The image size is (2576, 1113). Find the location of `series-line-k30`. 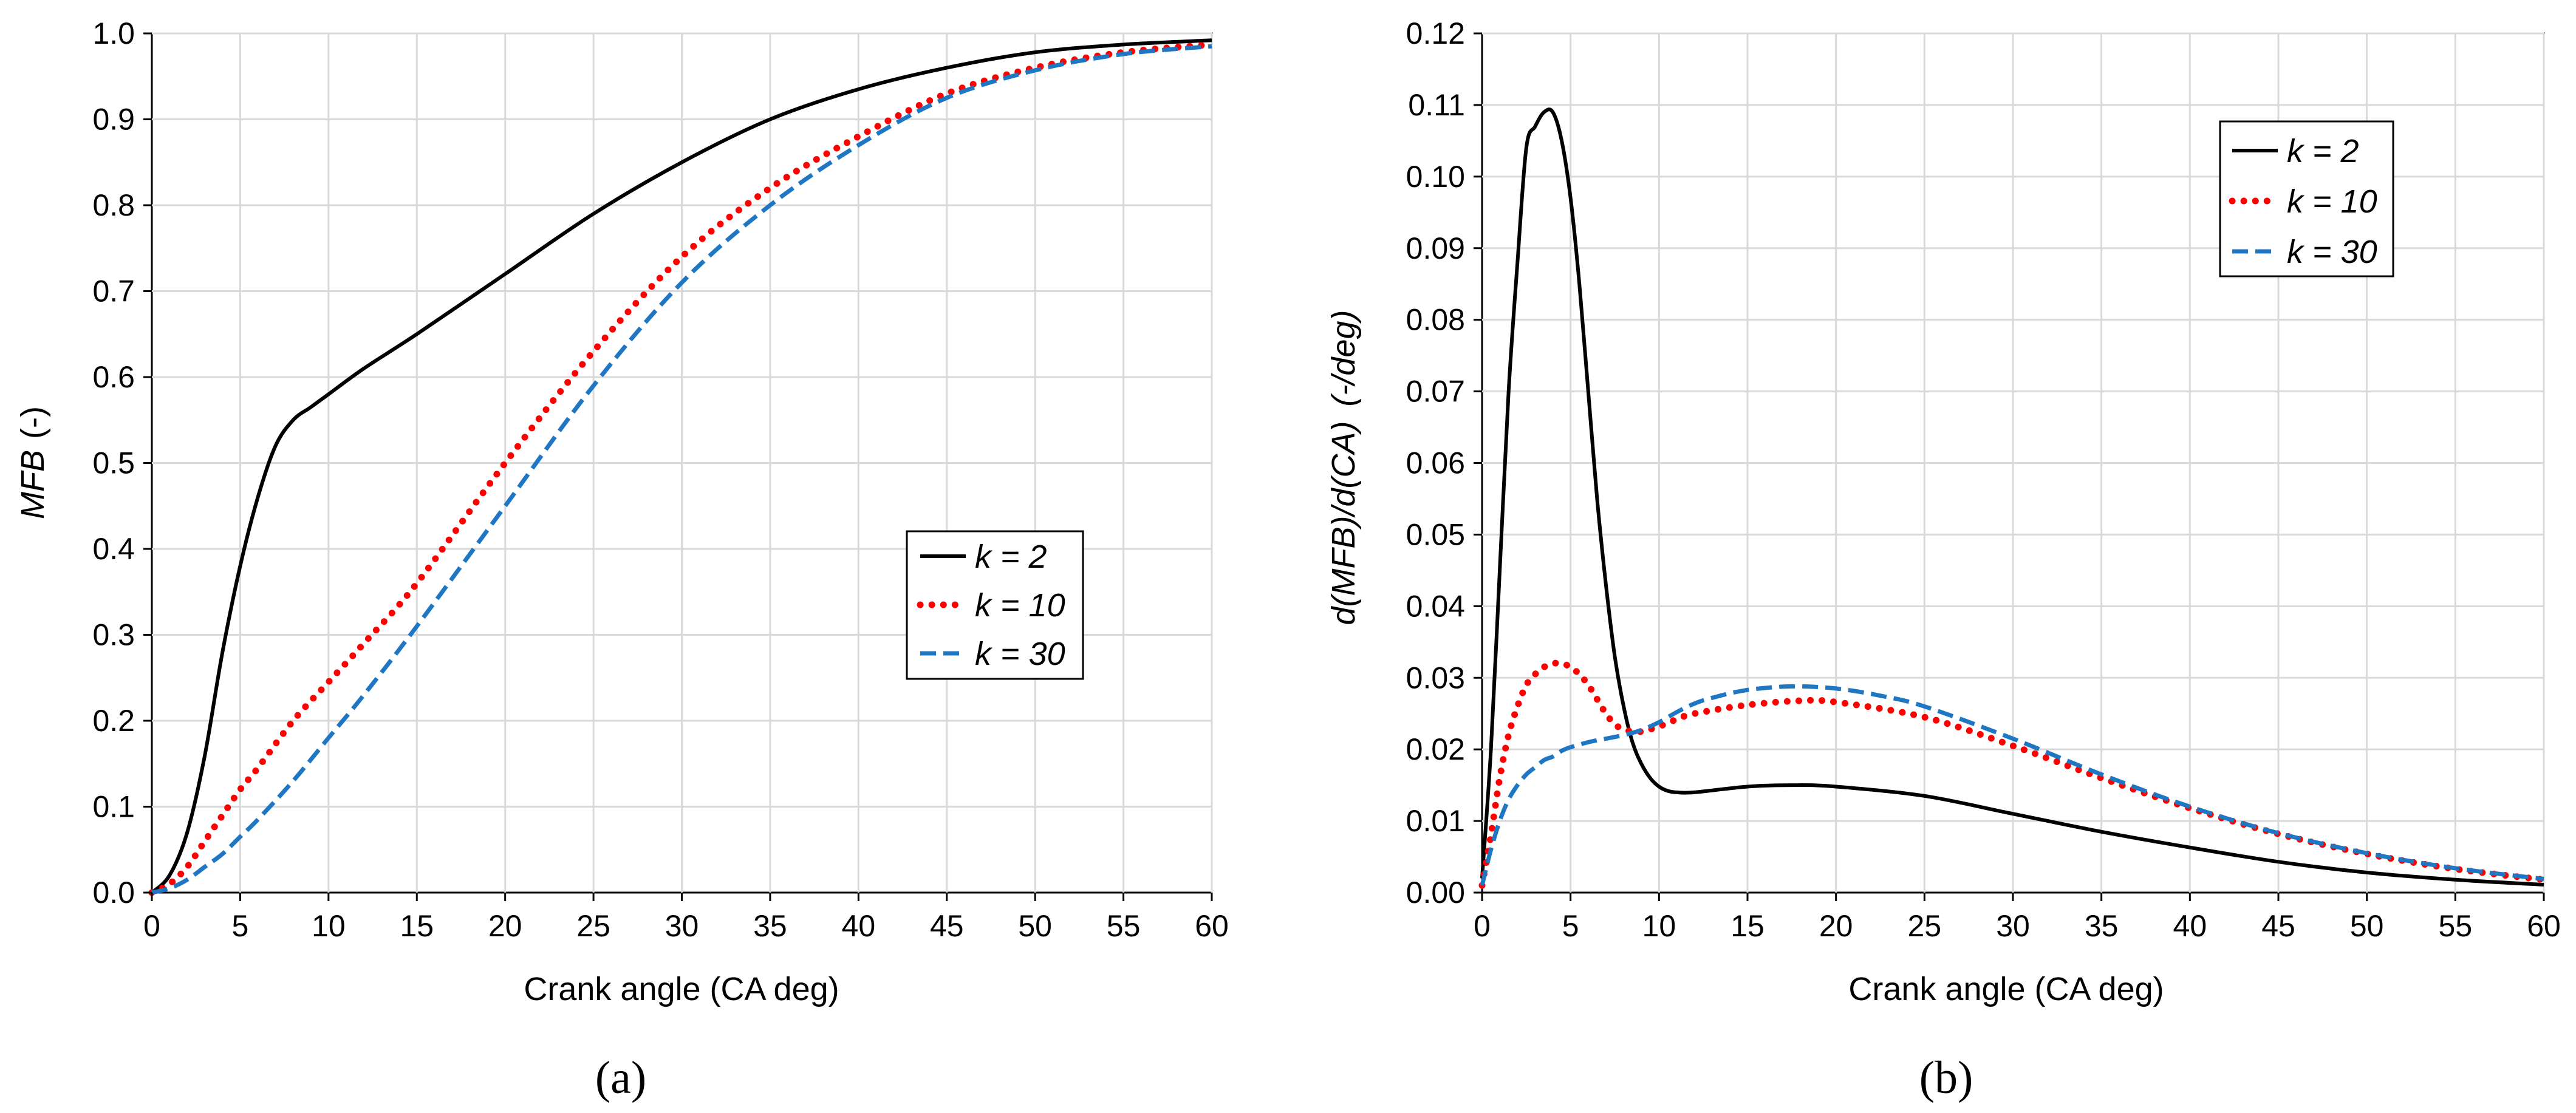

series-line-k30 is located at coordinates (2012, 785).